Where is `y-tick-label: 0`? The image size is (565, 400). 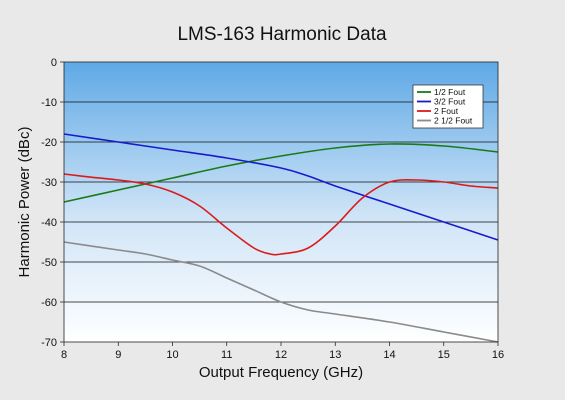 y-tick-label: 0 is located at coordinates (54, 63).